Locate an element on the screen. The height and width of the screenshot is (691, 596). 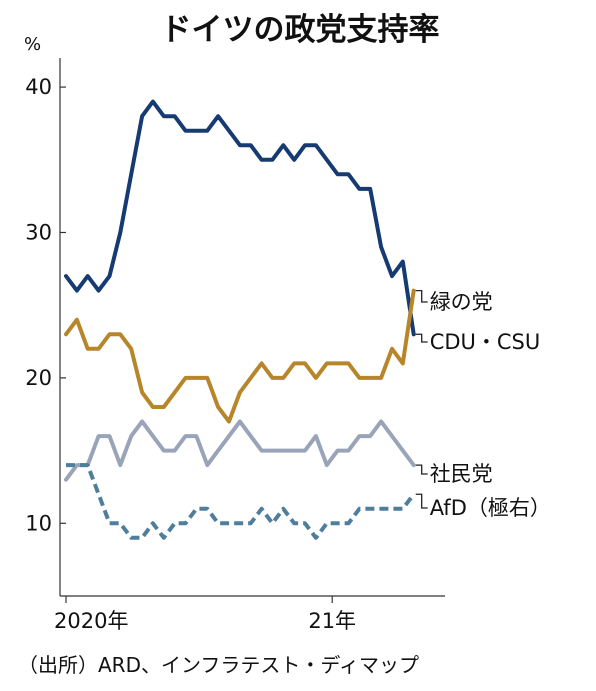
y-axis-unit: % is located at coordinates (32, 44).